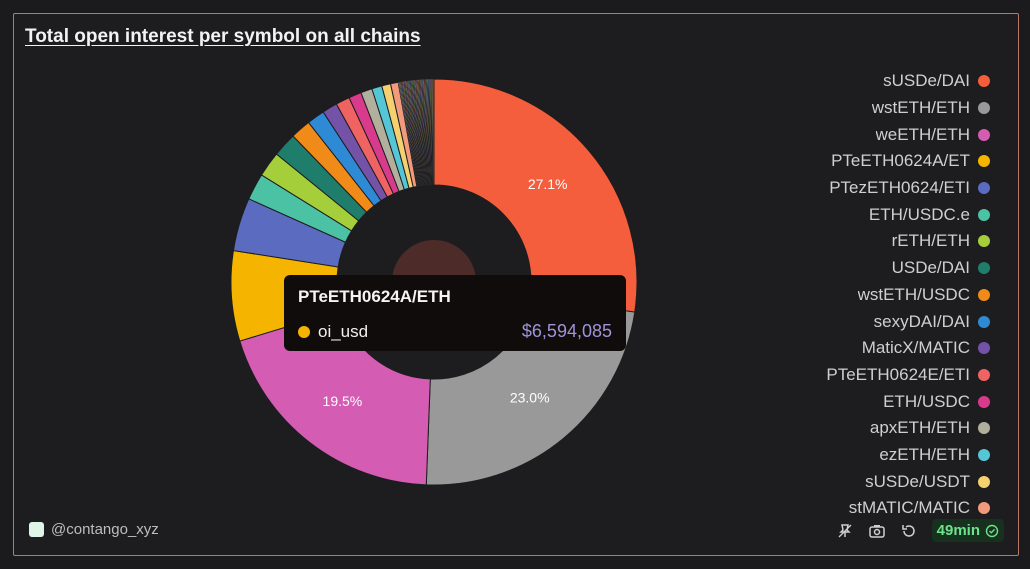 The image size is (1030, 569). Describe the element at coordinates (930, 268) in the screenshot. I see `legend-label: USDe/DAI` at that location.